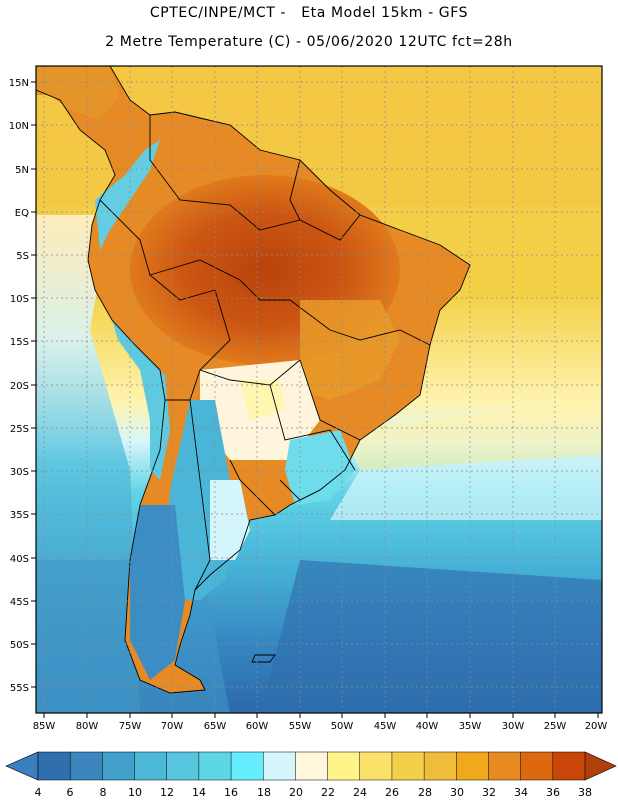  Describe the element at coordinates (513, 726) in the screenshot. I see `lon-label: 30W` at that location.